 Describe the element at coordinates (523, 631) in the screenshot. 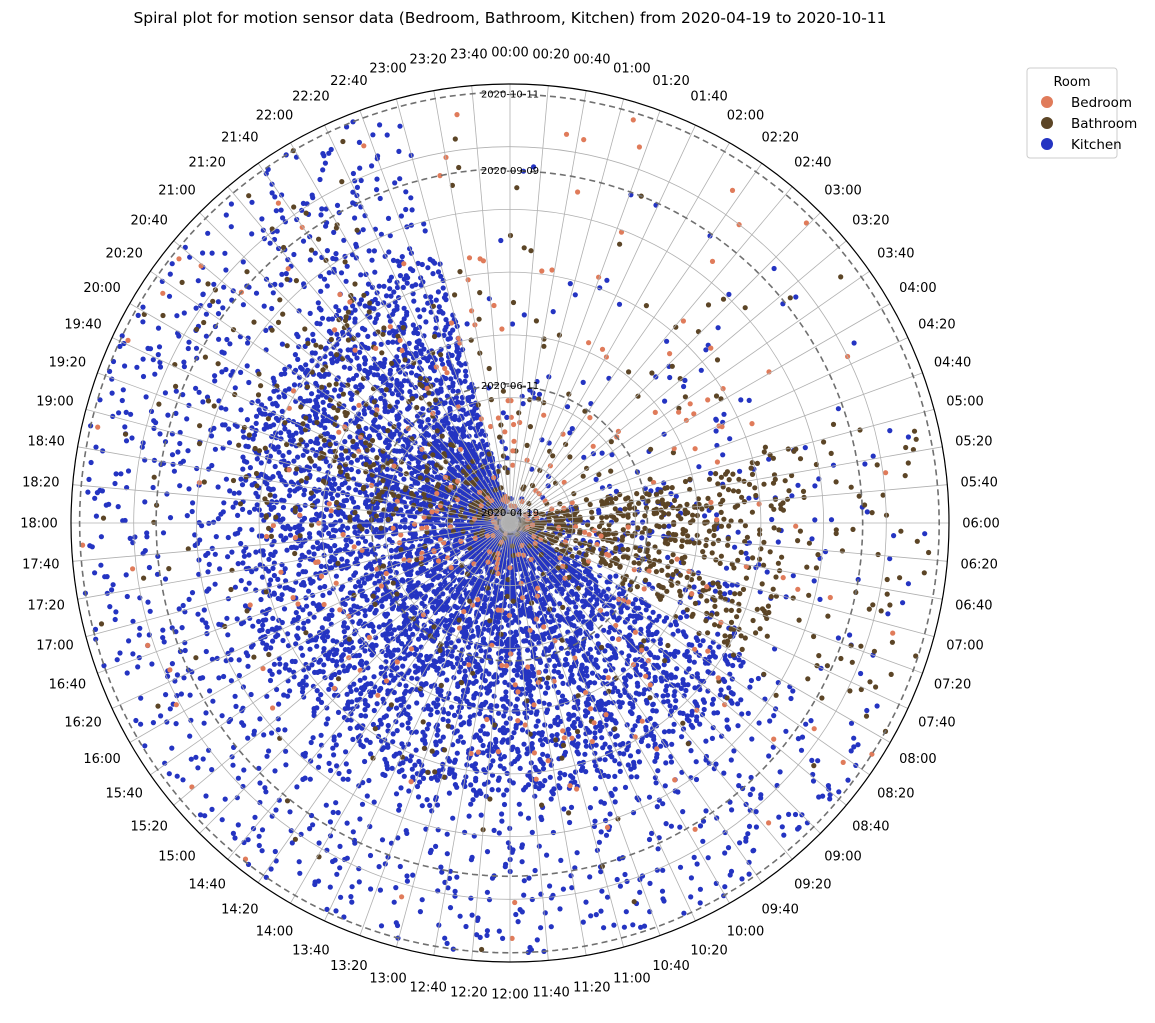

I see `point-kitchen-1961` at that location.